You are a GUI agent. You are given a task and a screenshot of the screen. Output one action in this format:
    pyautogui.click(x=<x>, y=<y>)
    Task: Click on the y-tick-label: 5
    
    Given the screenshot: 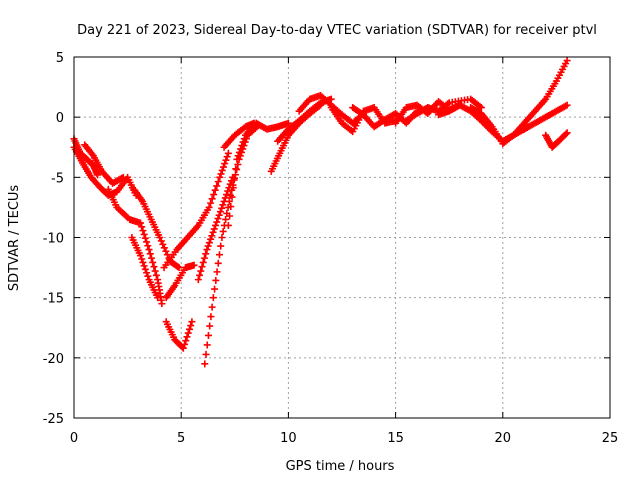 What is the action you would take?
    pyautogui.click(x=60, y=58)
    